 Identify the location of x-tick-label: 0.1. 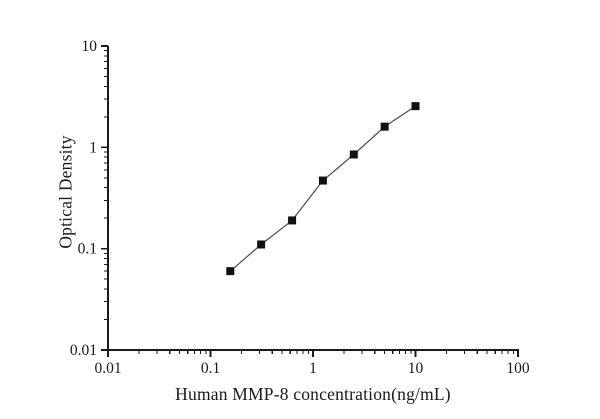
(210, 368).